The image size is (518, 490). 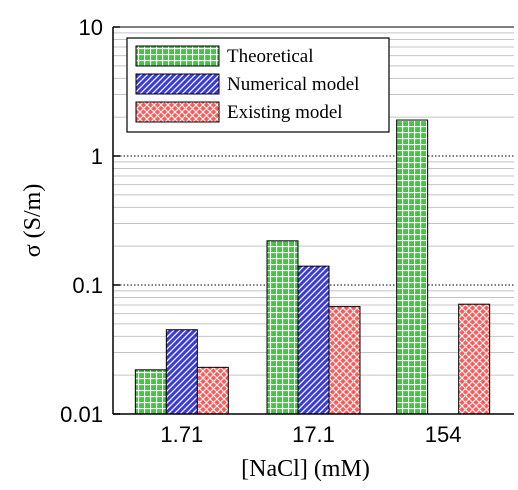 What do you see at coordinates (285, 112) in the screenshot?
I see `legend-label-existing-model: Existing model` at bounding box center [285, 112].